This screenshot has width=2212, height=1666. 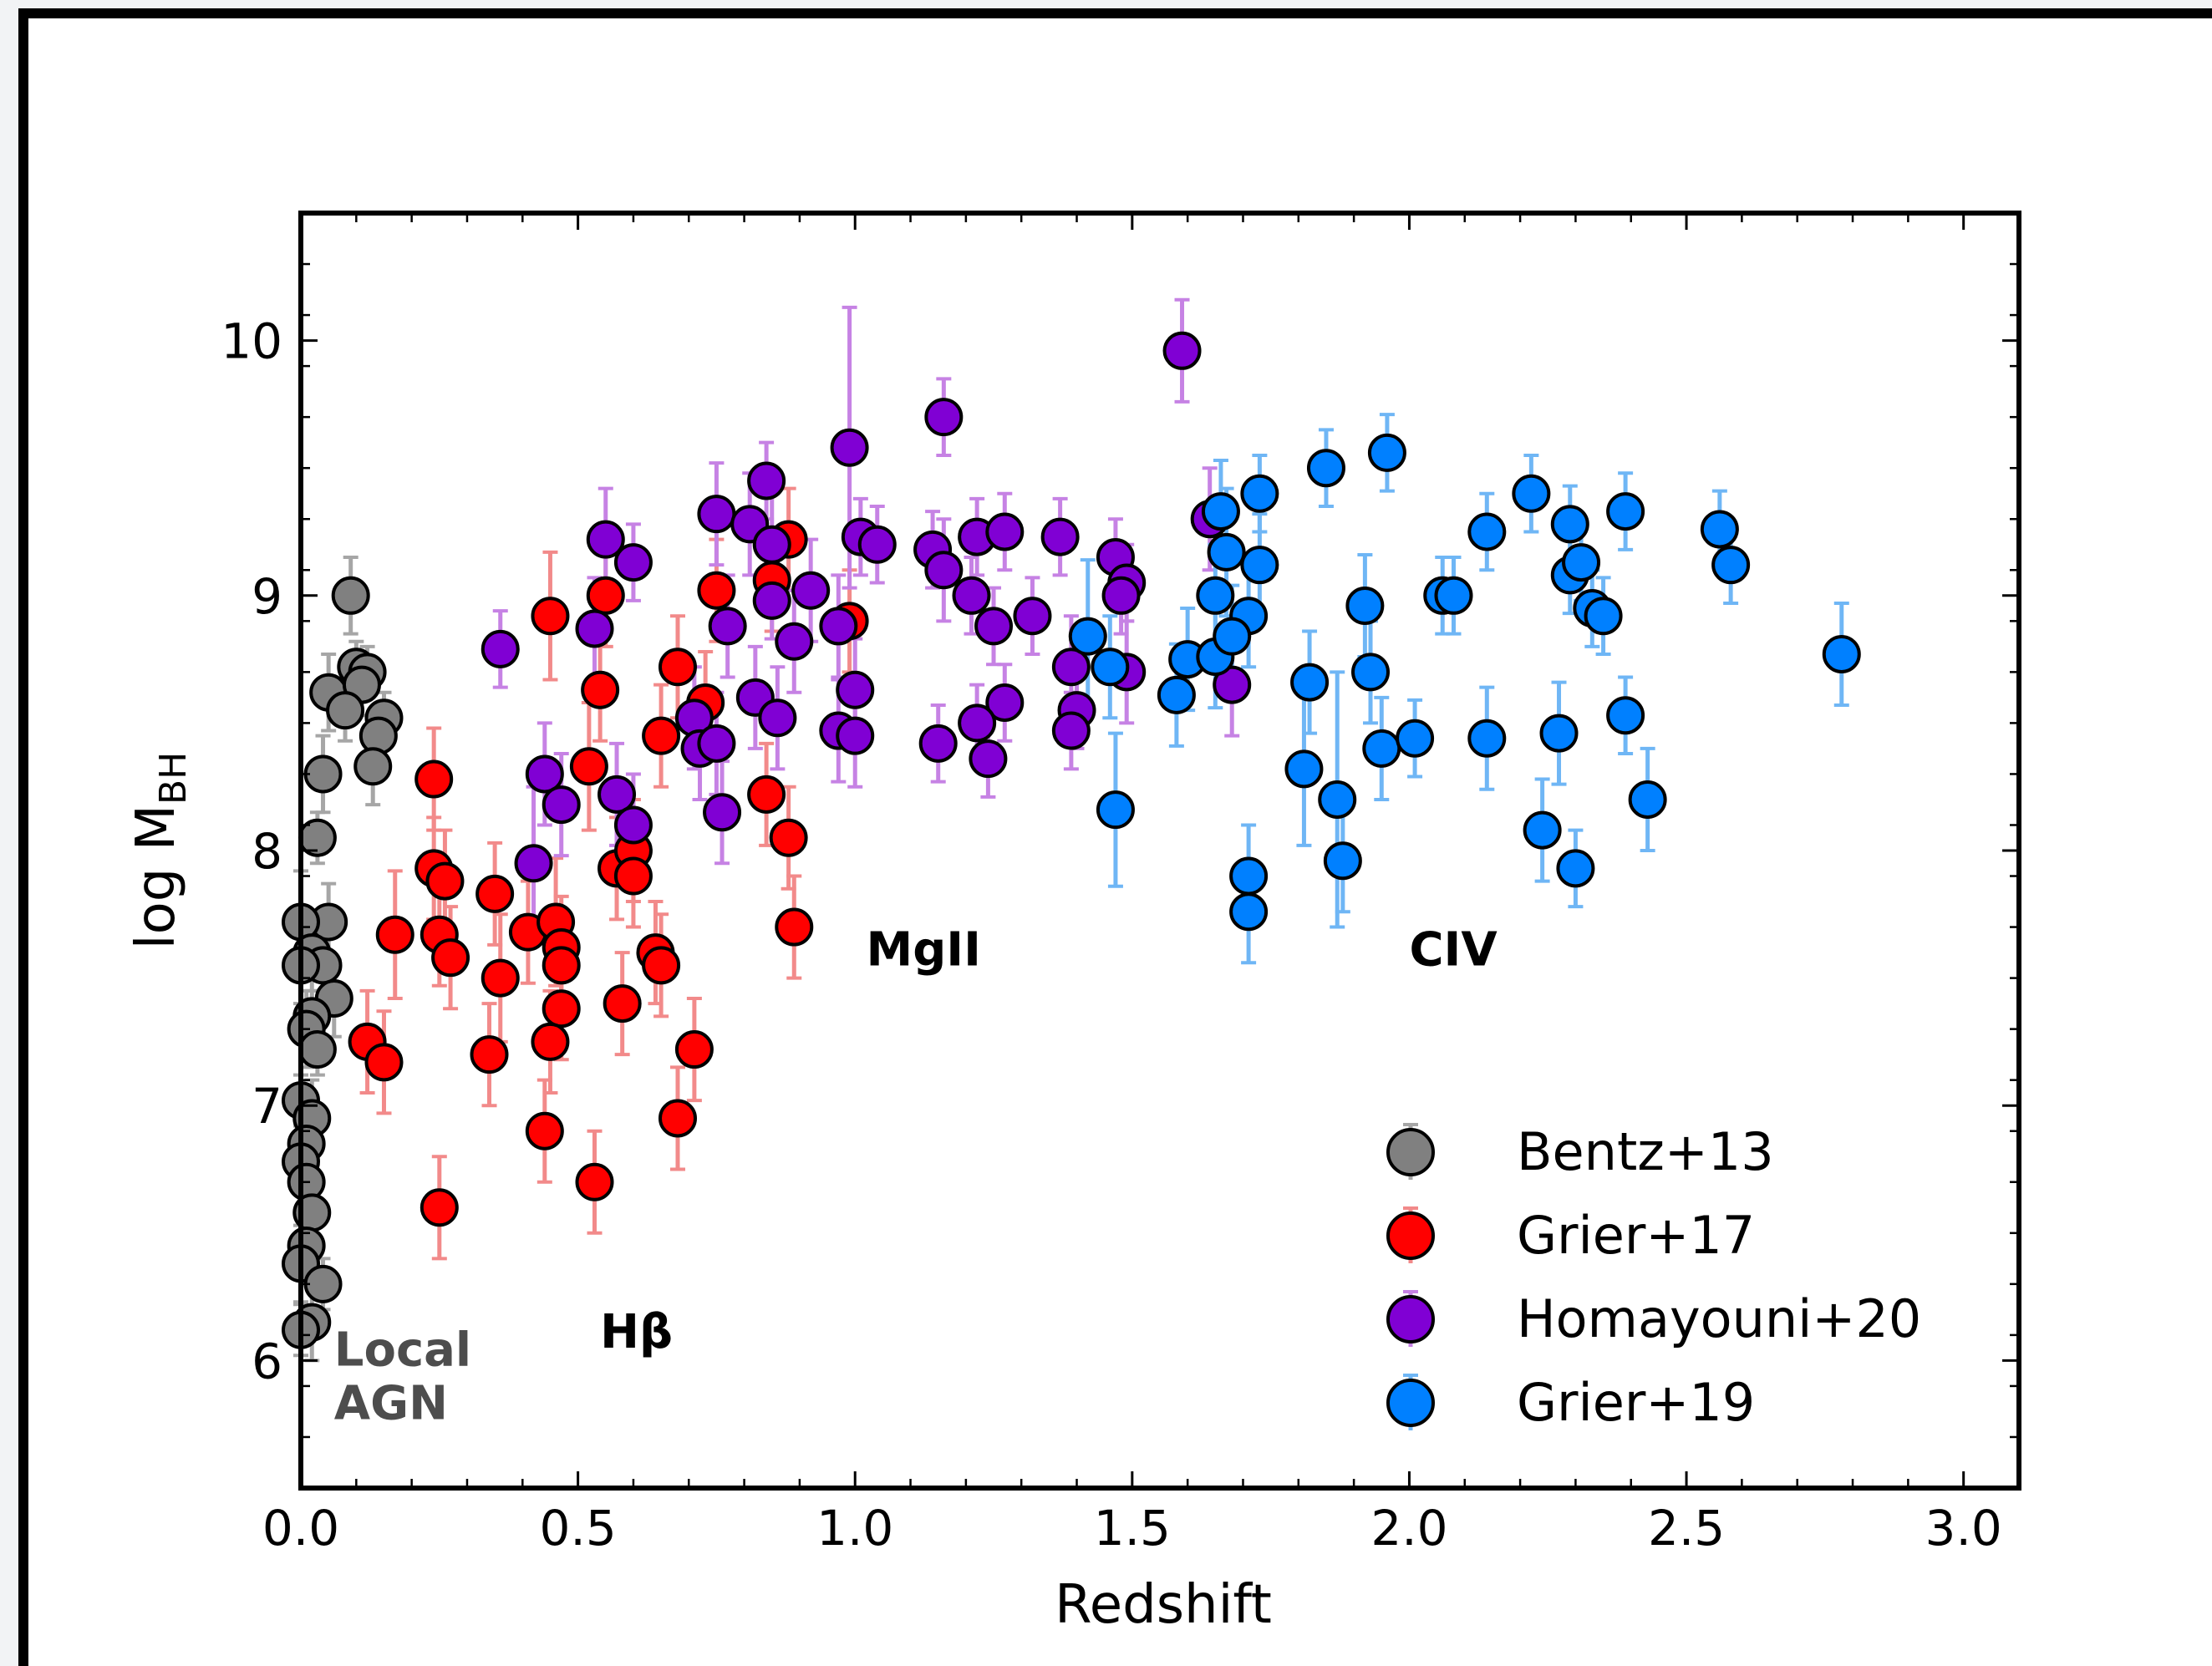 I want to click on legend: Bentz+13 Grier+17 Homayouni+20 Grier+19, so click(x=1653, y=1277).